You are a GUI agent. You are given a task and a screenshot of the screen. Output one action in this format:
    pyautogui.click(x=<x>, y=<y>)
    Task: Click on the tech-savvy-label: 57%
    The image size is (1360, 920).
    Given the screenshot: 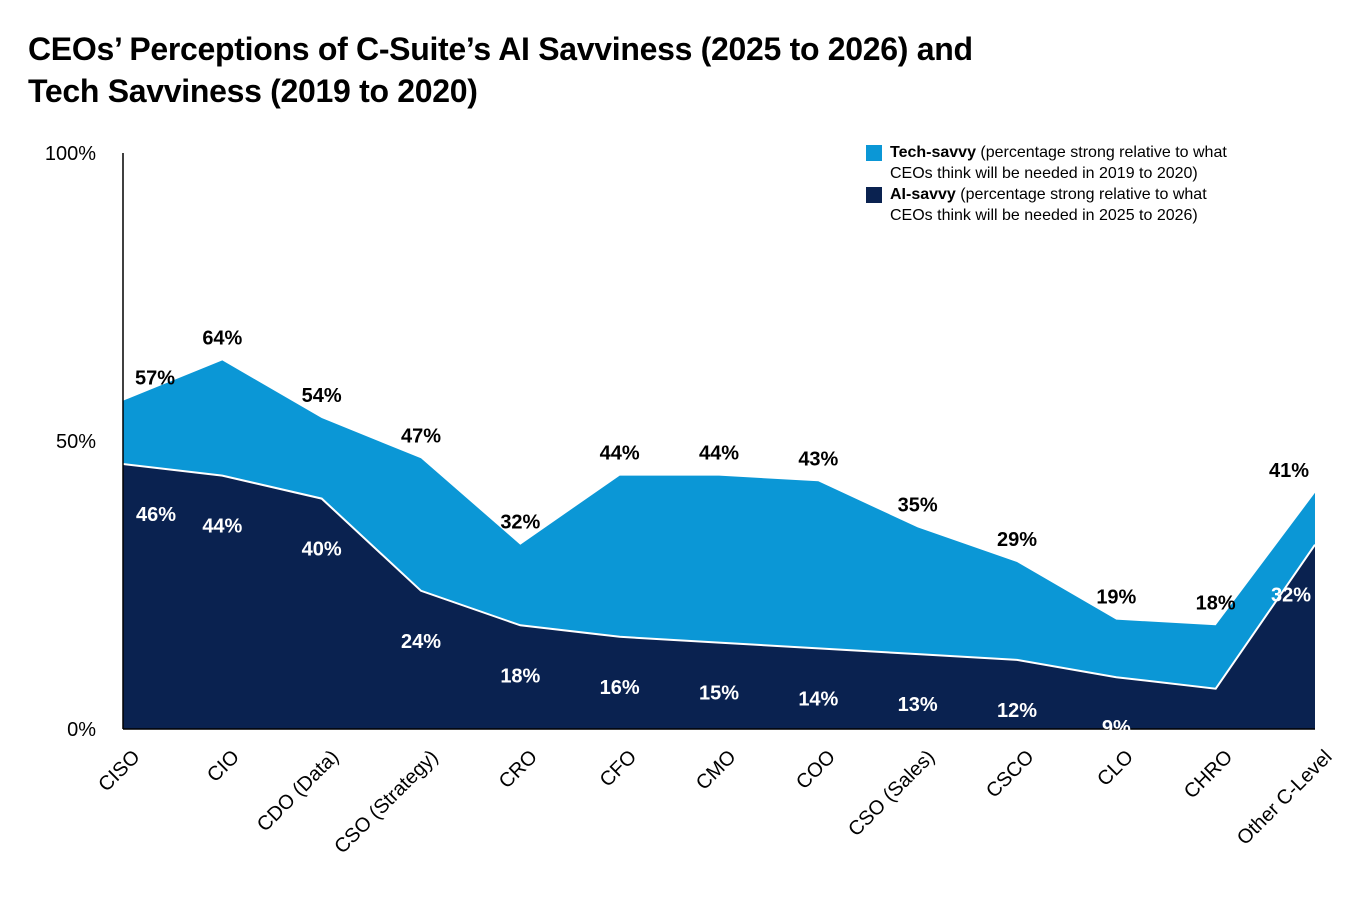 What is the action you would take?
    pyautogui.click(x=155, y=379)
    